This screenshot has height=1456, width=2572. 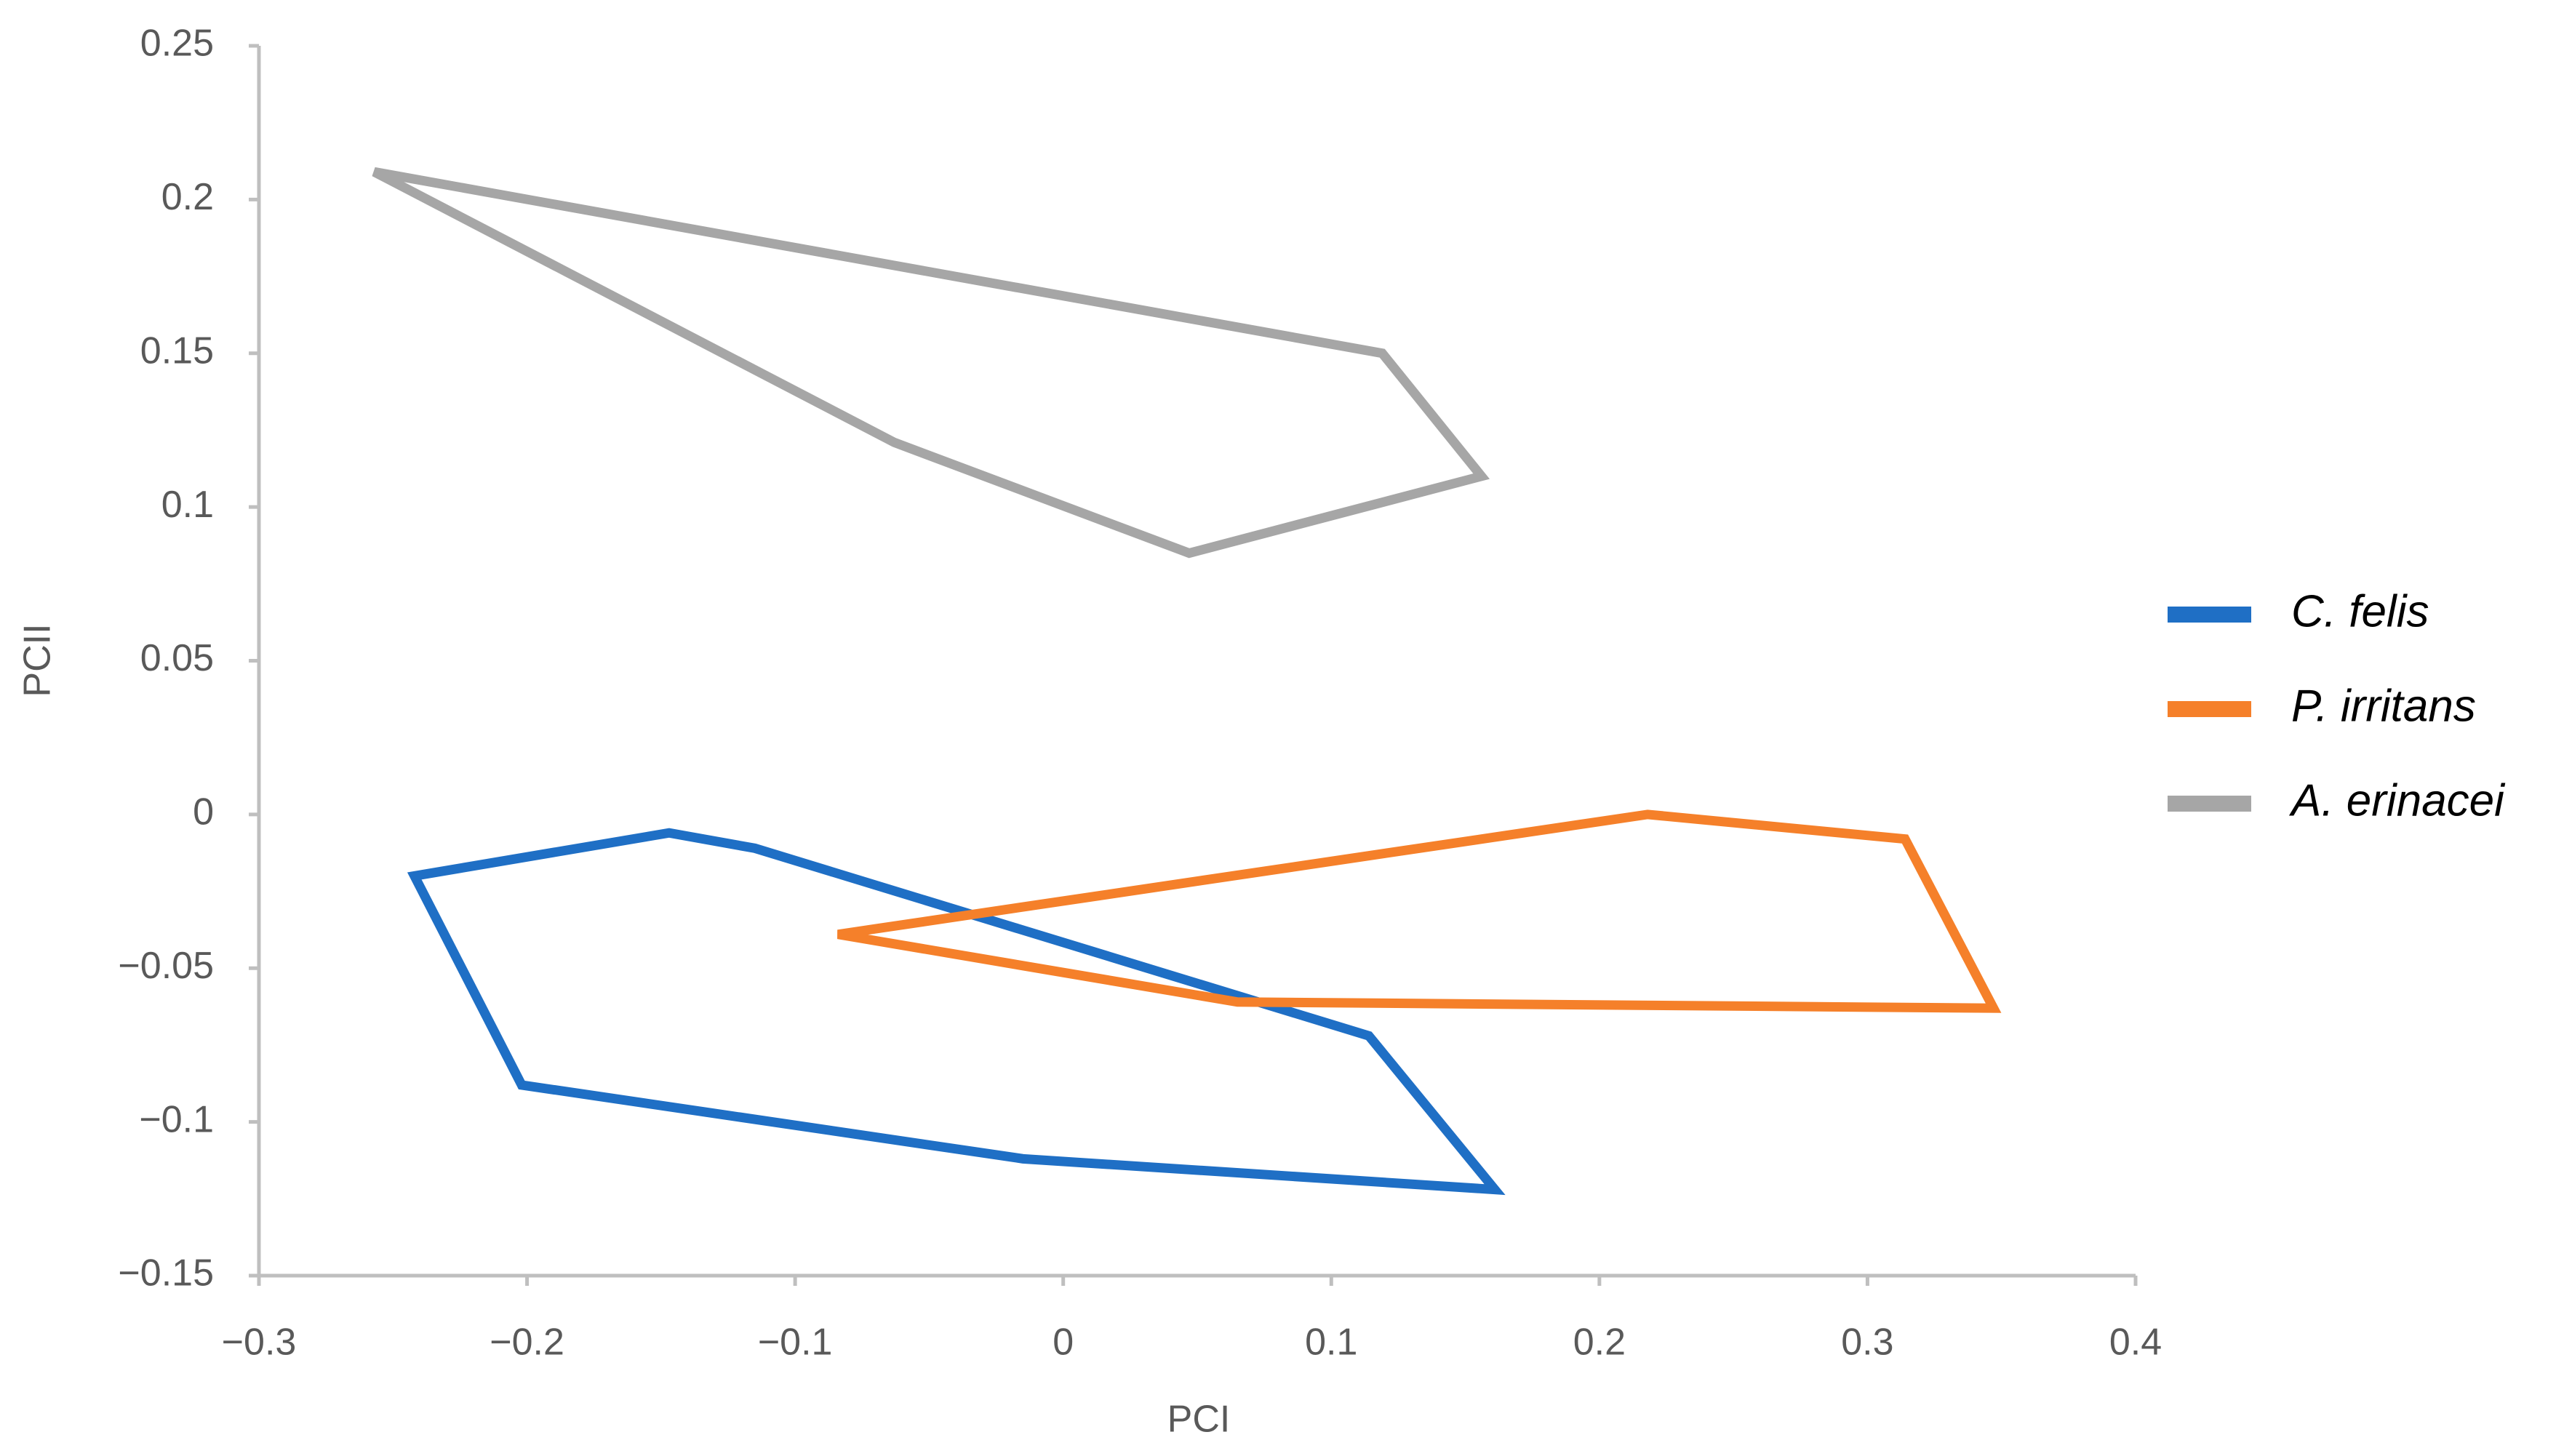 I want to click on y-axis-title: PCII, so click(x=38, y=660).